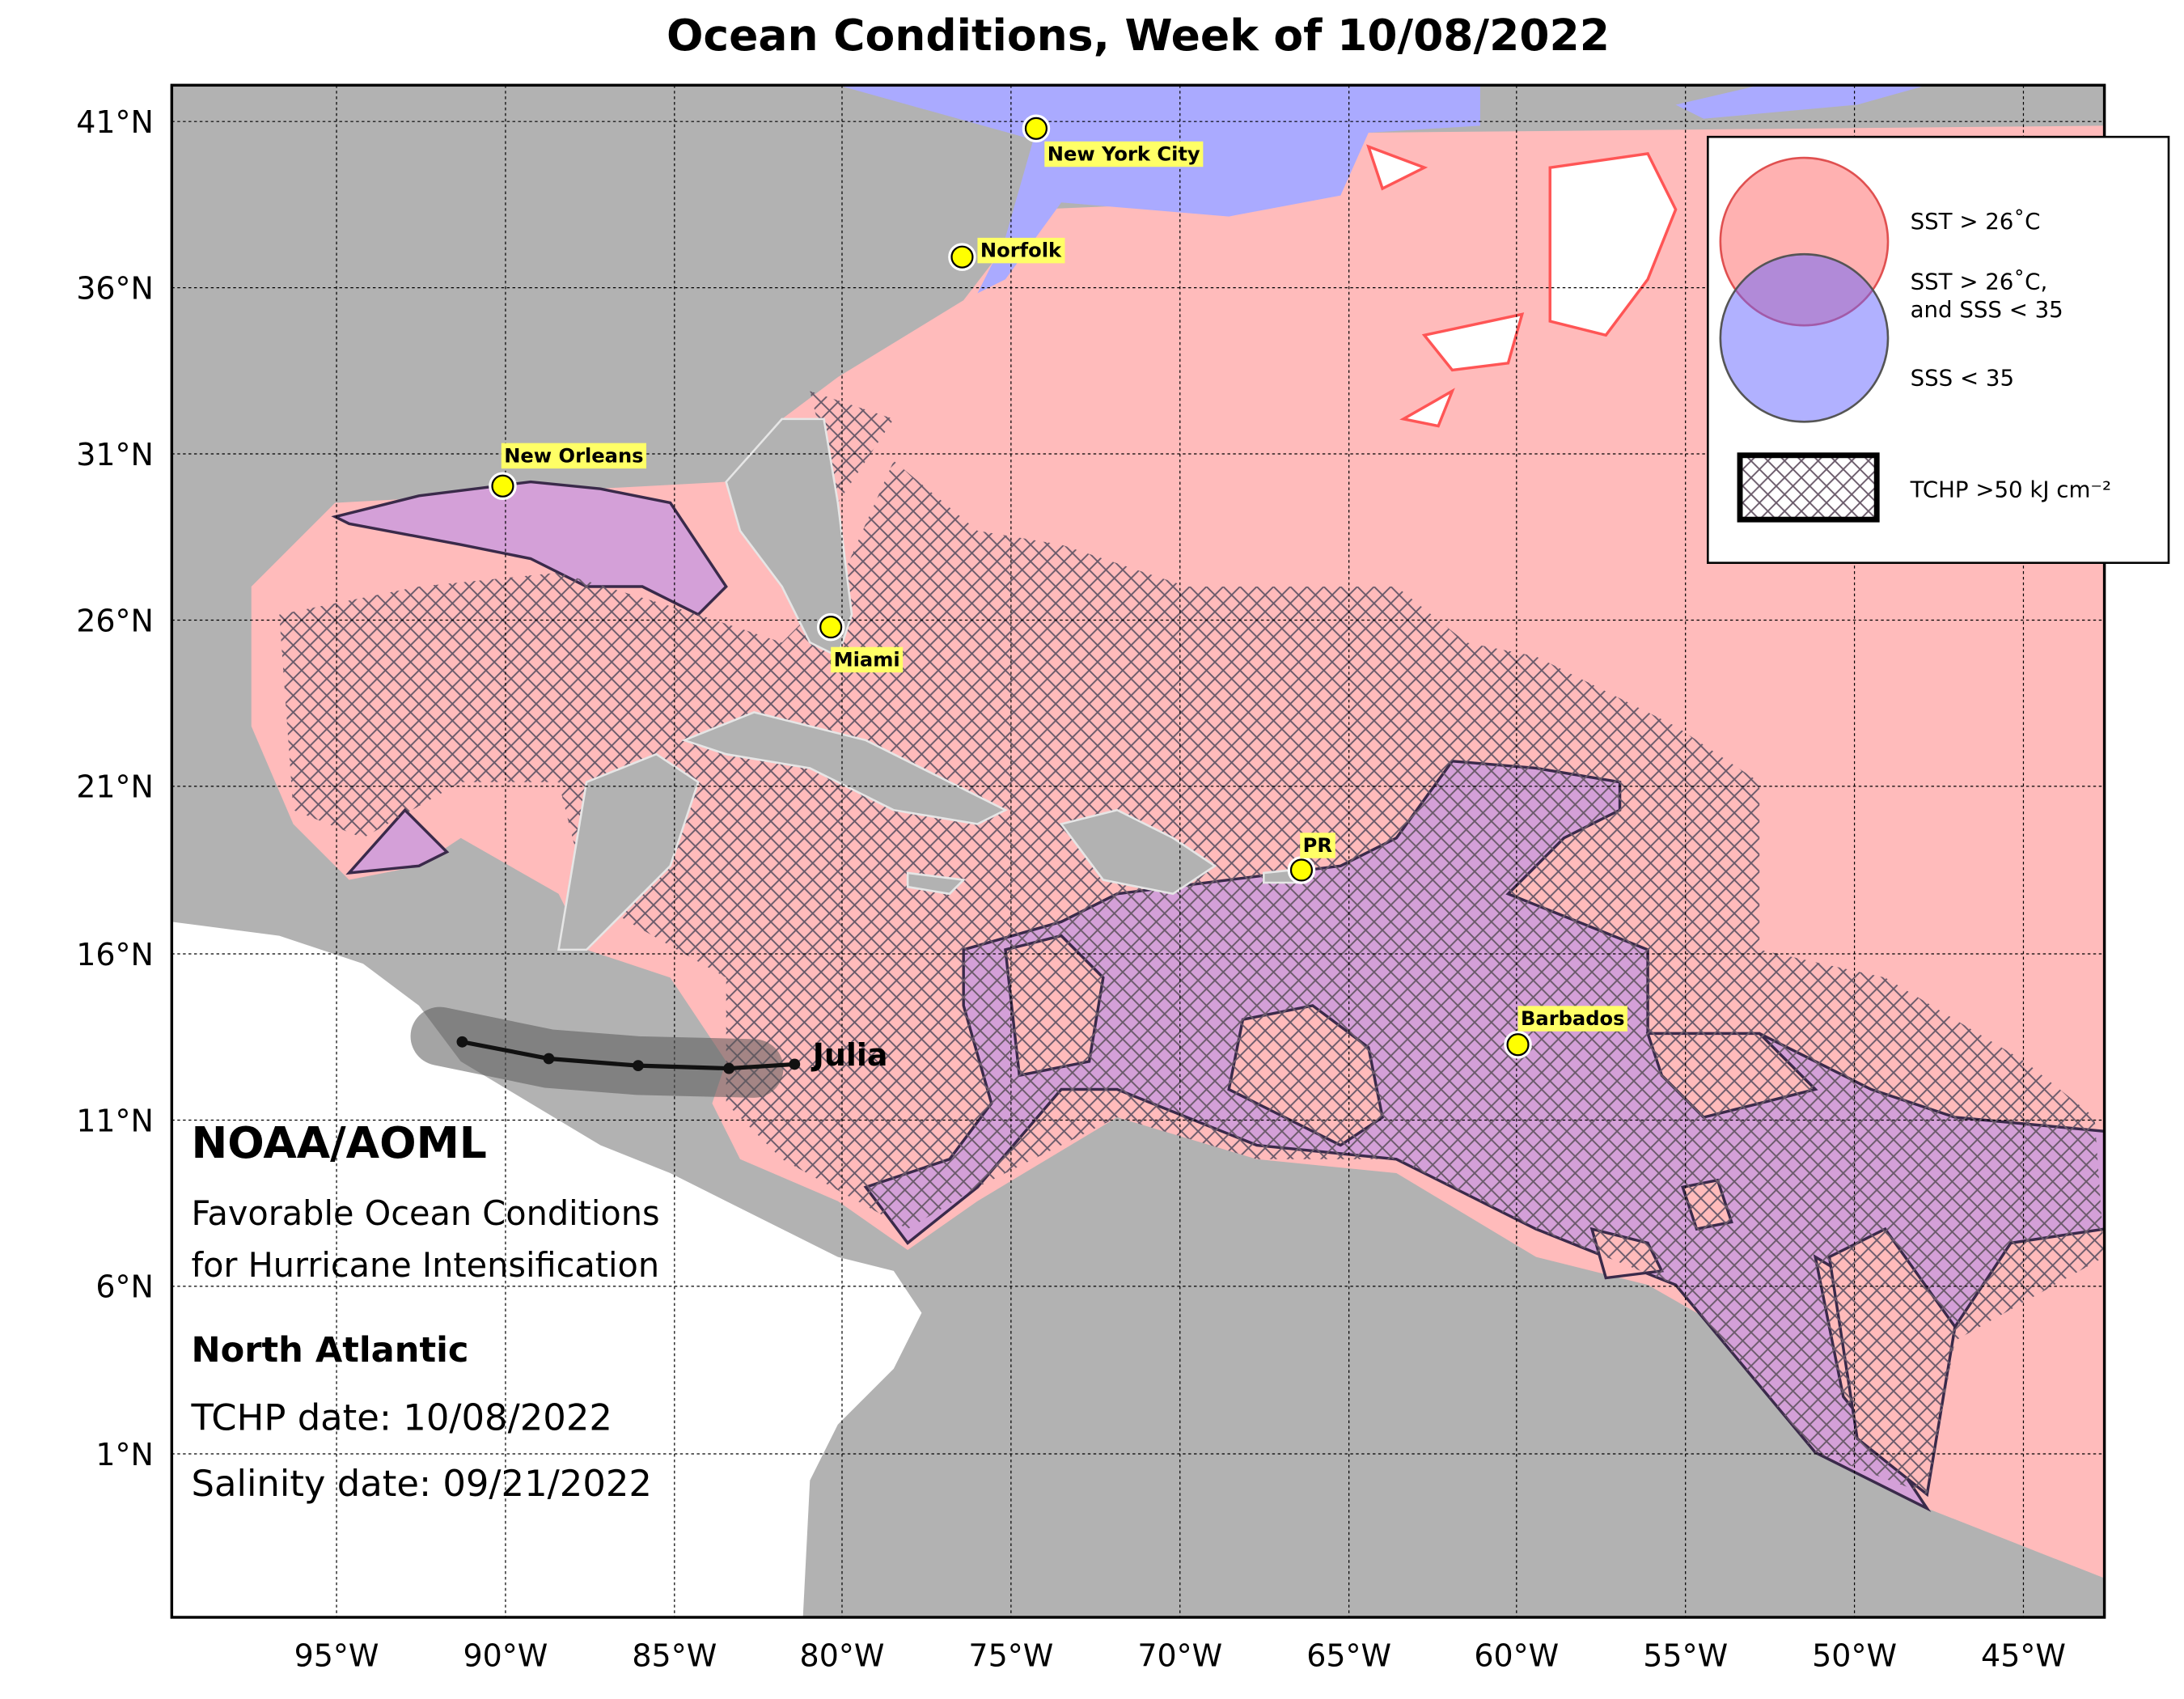 The width and height of the screenshot is (2184, 1699). Describe the element at coordinates (1348, 1655) in the screenshot. I see `lon-label: 65°W` at that location.